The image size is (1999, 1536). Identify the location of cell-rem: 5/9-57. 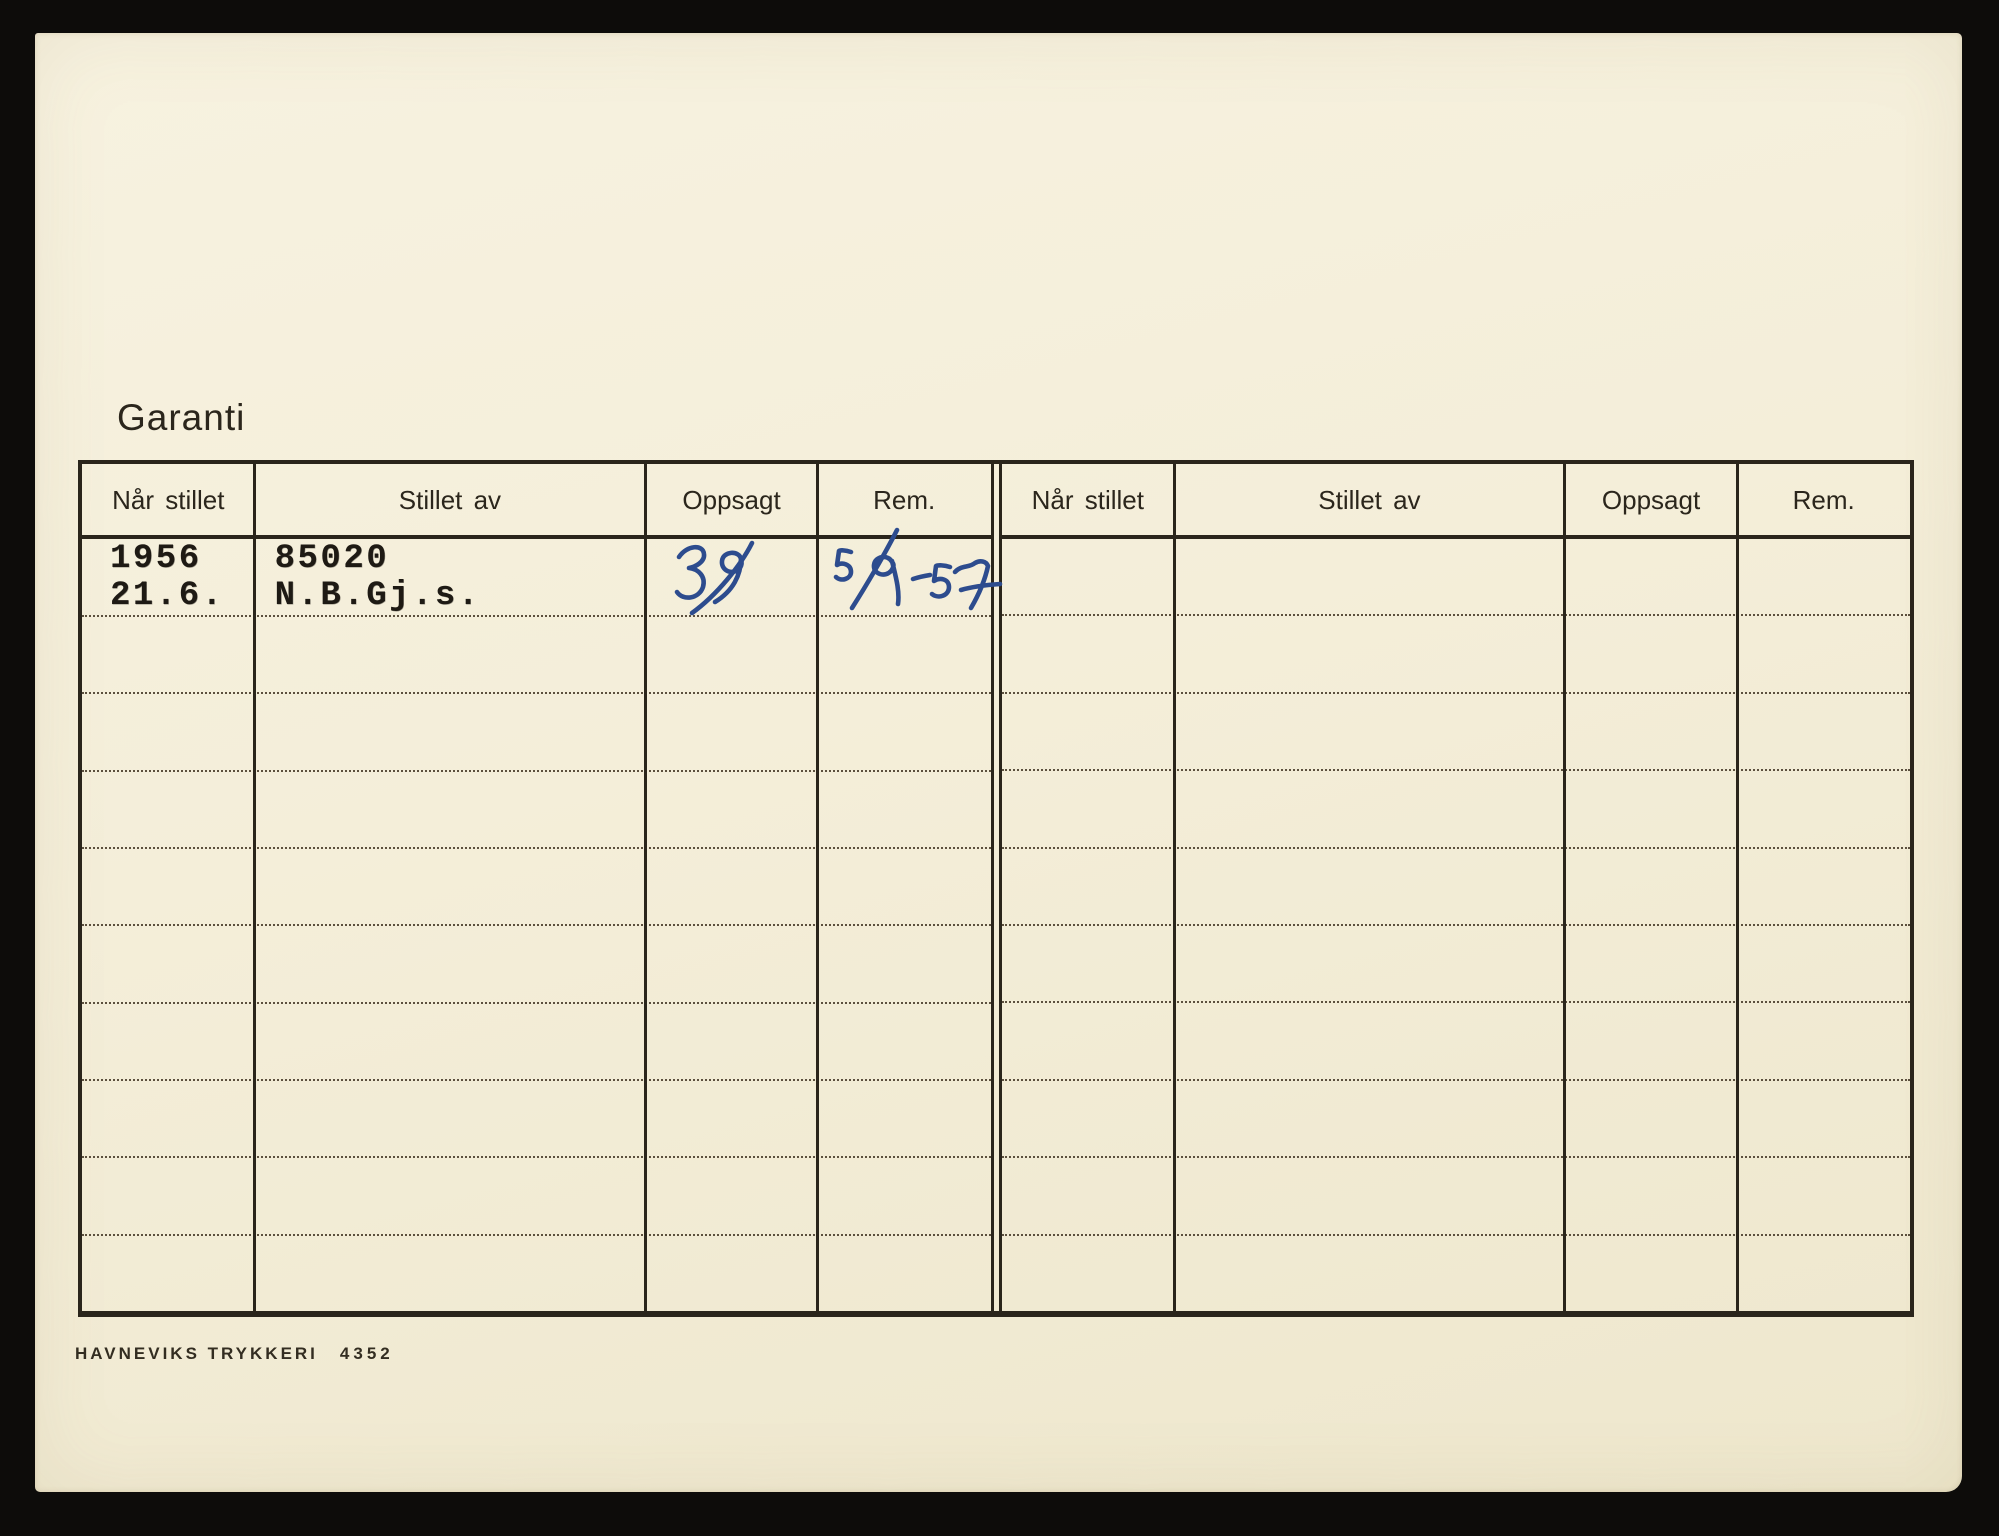
(904, 577).